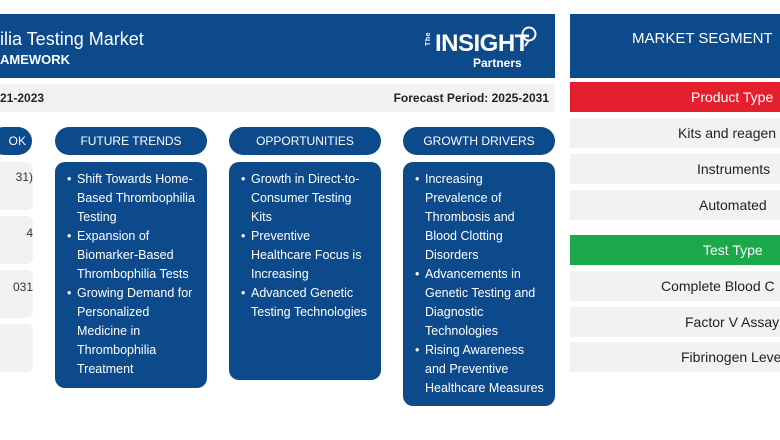  Describe the element at coordinates (727, 133) in the screenshot. I see `segment-item-label: Kits and reagen` at that location.